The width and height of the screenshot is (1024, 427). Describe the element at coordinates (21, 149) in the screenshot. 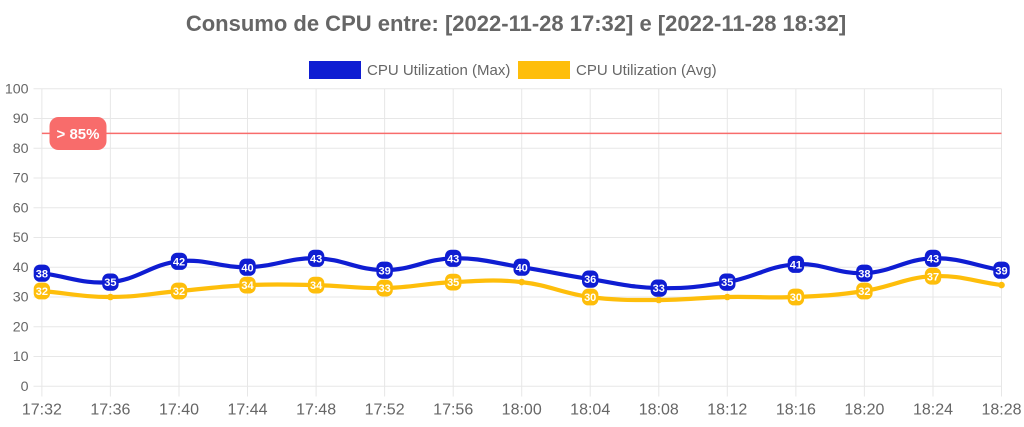

I see `svg-text: 80` at that location.